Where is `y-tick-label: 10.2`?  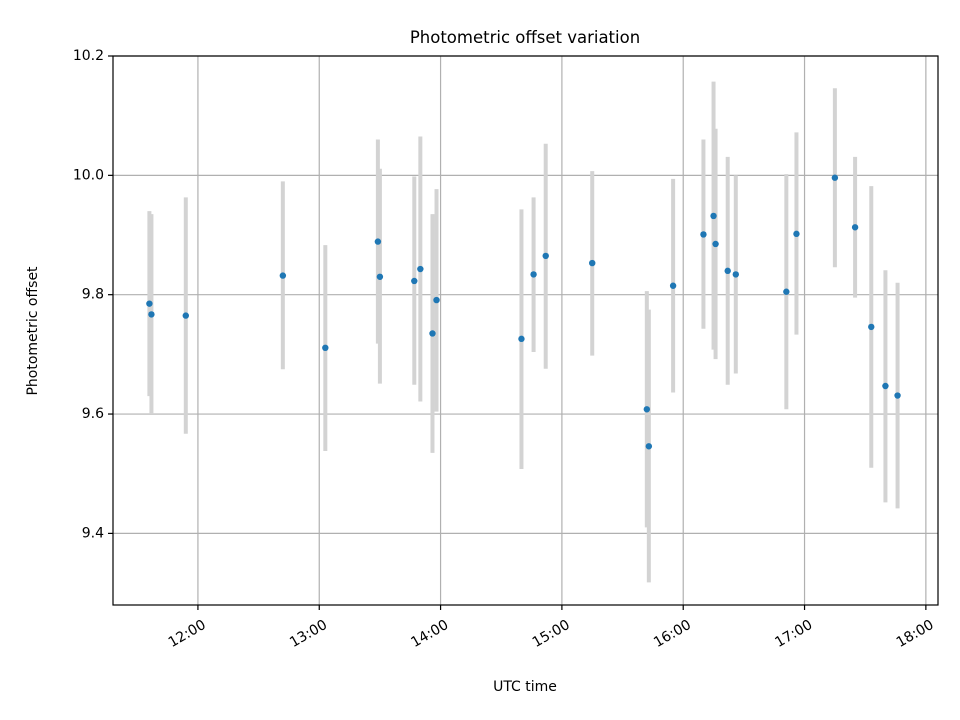 y-tick-label: 10.2 is located at coordinates (88, 56).